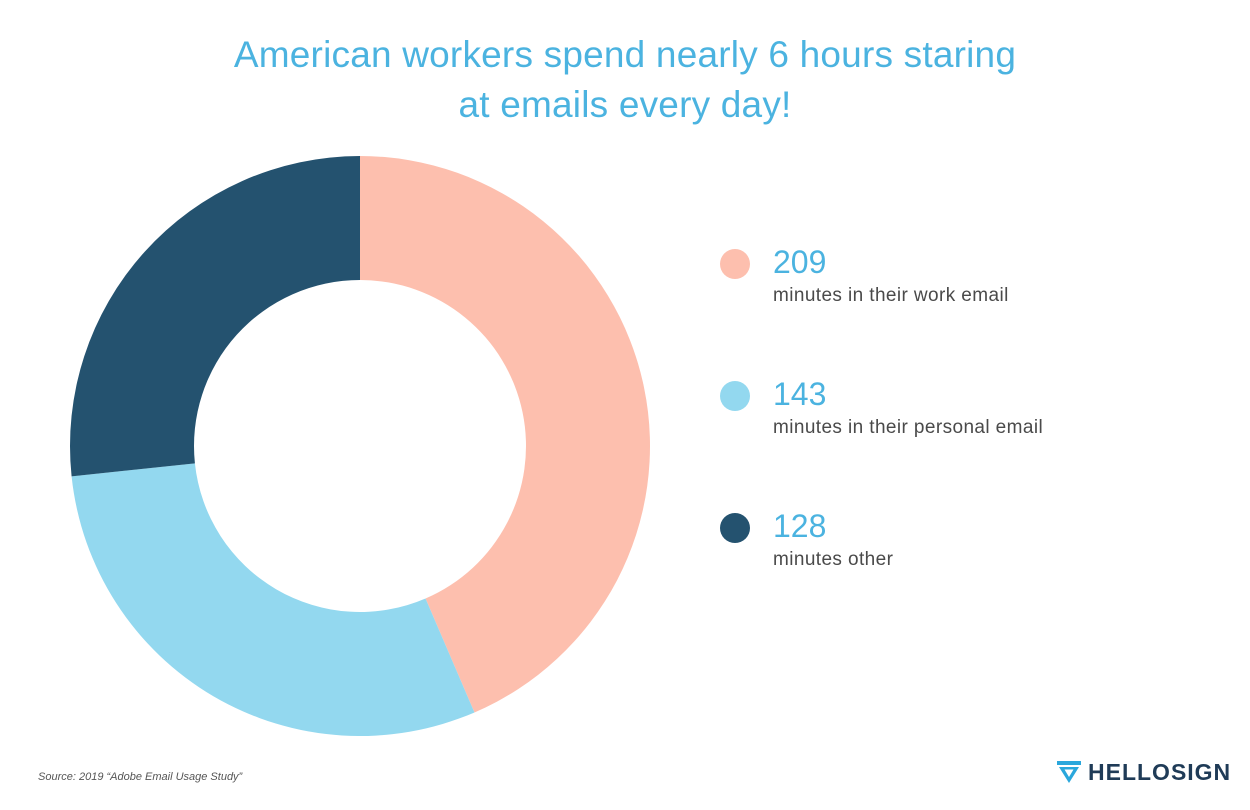 This screenshot has width=1250, height=810. Describe the element at coordinates (215, 316) in the screenshot. I see `donut-slice-other` at that location.